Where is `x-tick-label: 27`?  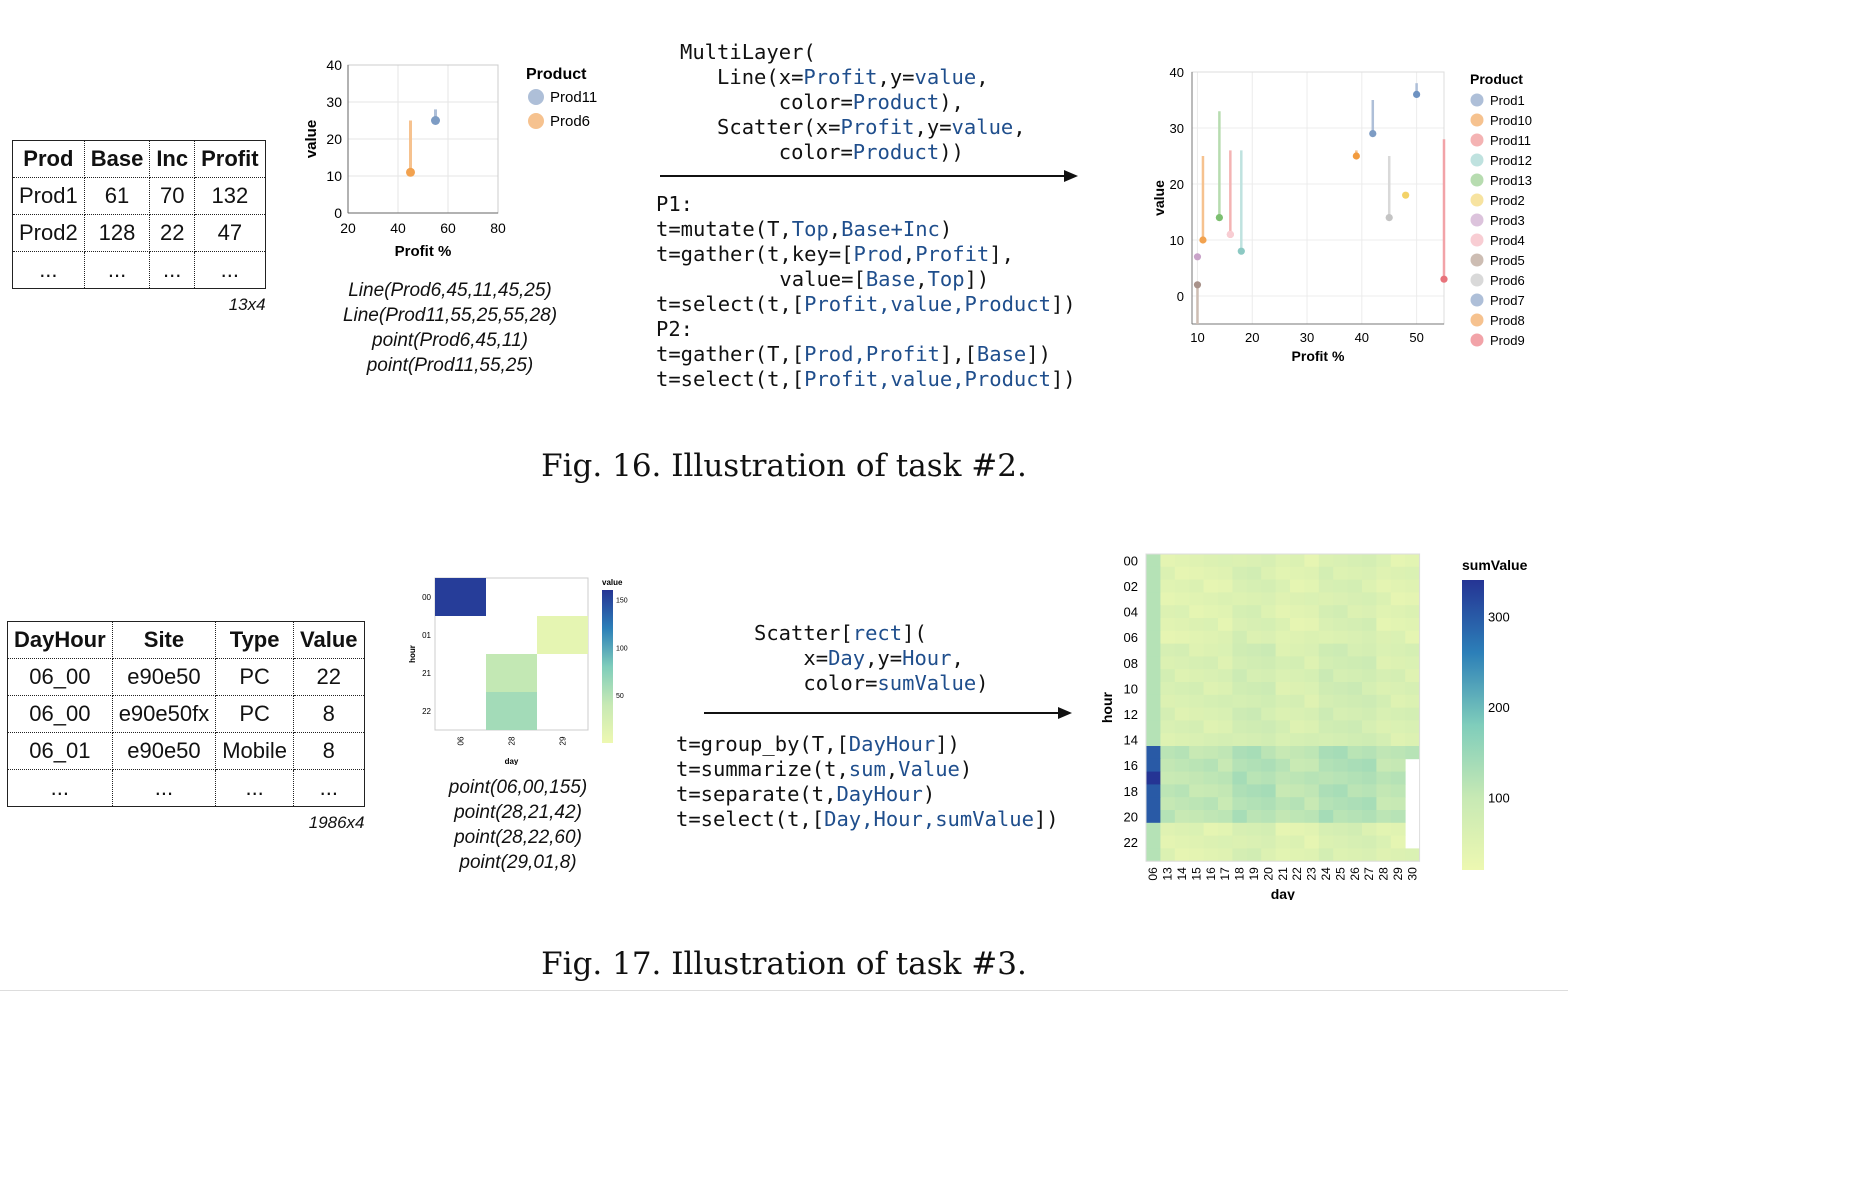
x-tick-label: 27 is located at coordinates (1369, 874).